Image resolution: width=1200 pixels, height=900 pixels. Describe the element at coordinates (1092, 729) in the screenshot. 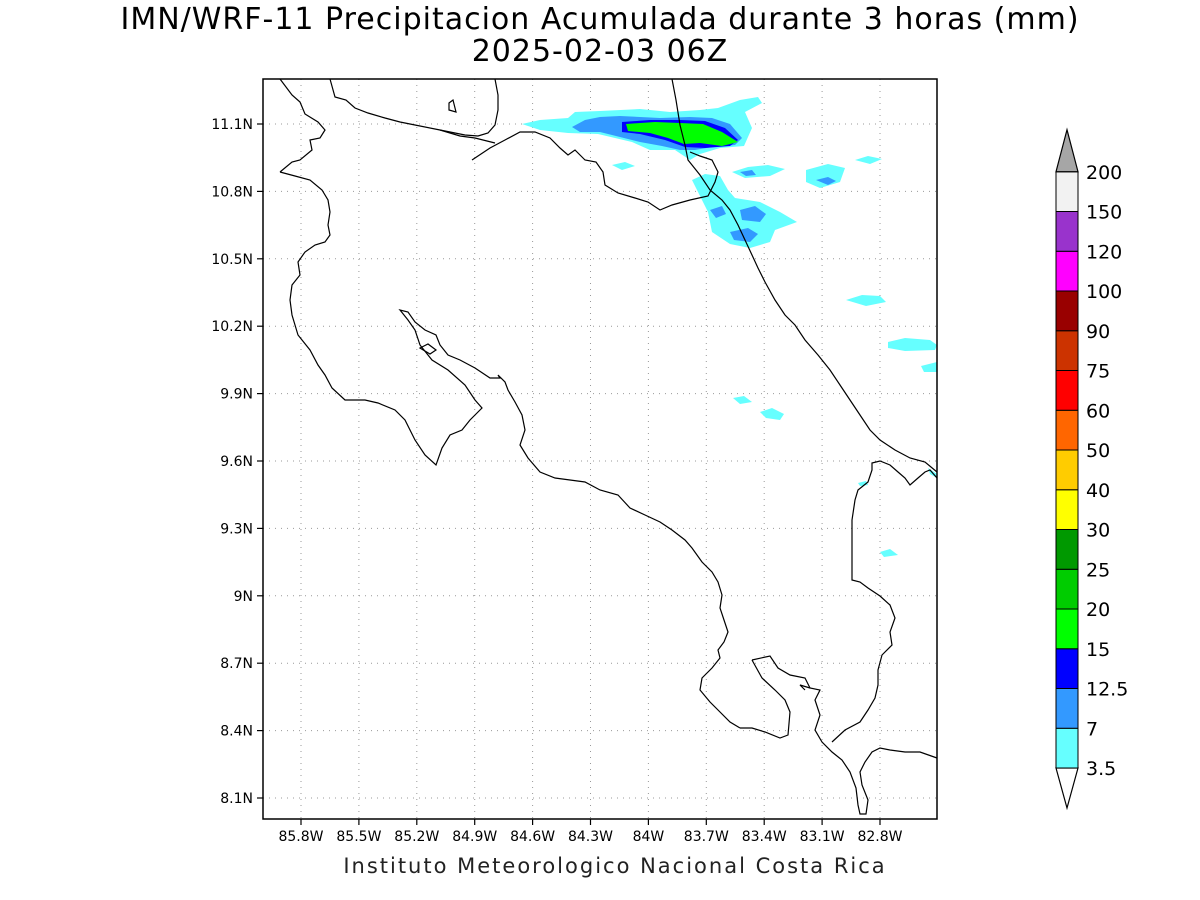

I see `colorbar-level-label: 7` at that location.